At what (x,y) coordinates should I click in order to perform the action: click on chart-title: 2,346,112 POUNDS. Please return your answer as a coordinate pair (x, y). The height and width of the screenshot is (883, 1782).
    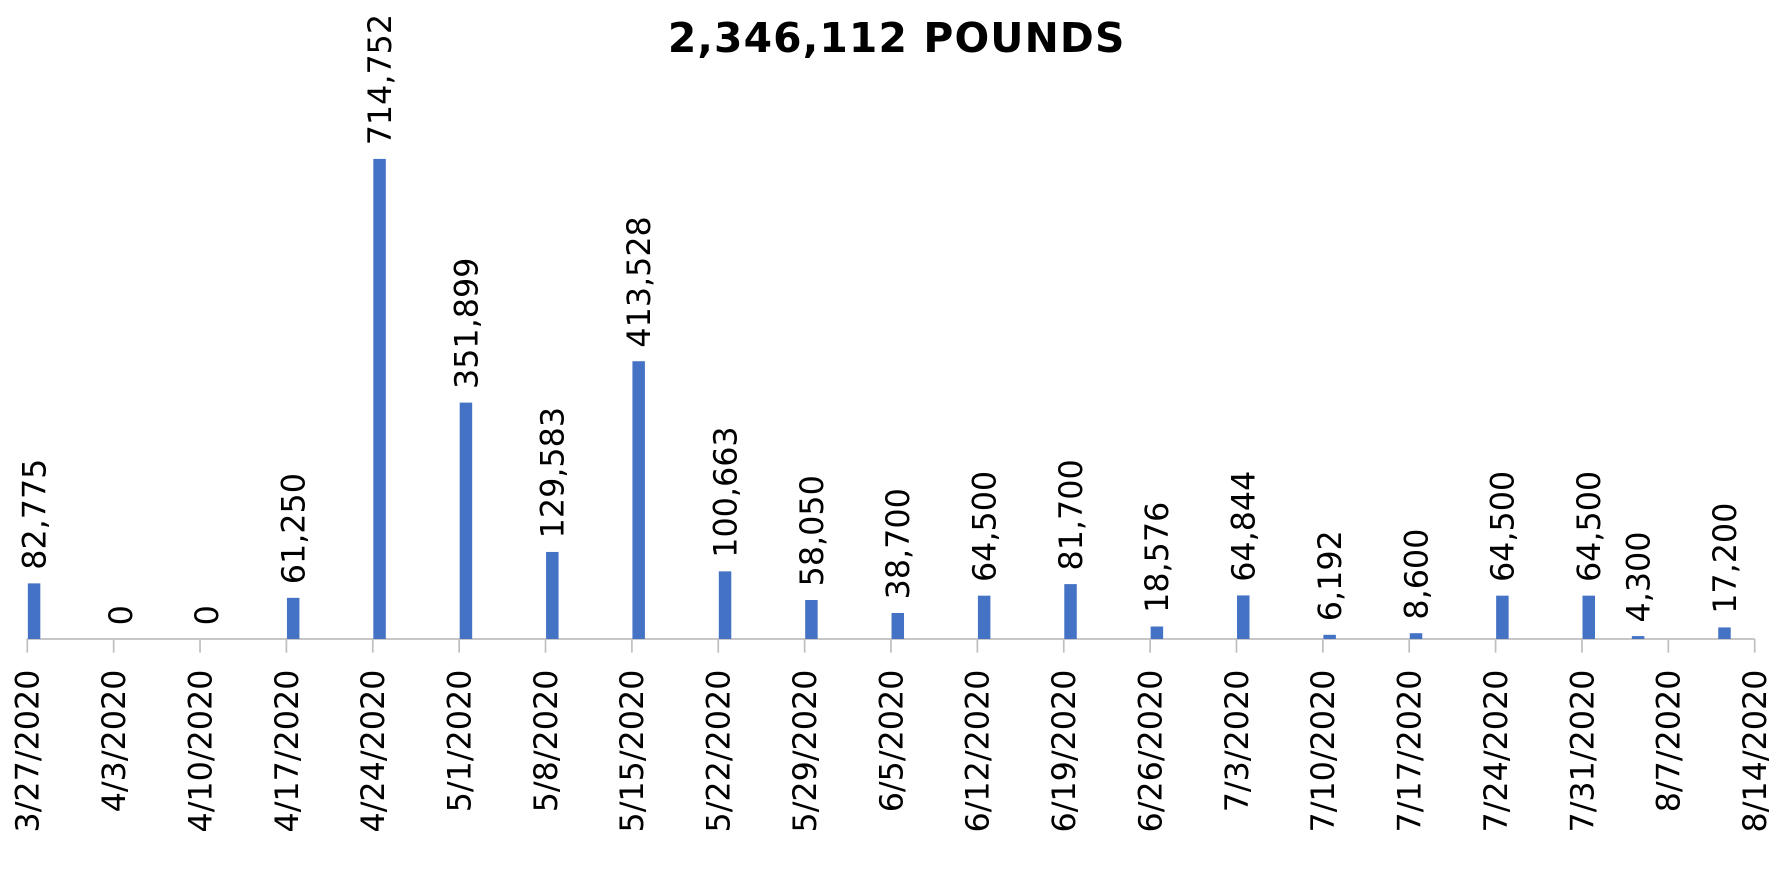
    Looking at the image, I should click on (897, 38).